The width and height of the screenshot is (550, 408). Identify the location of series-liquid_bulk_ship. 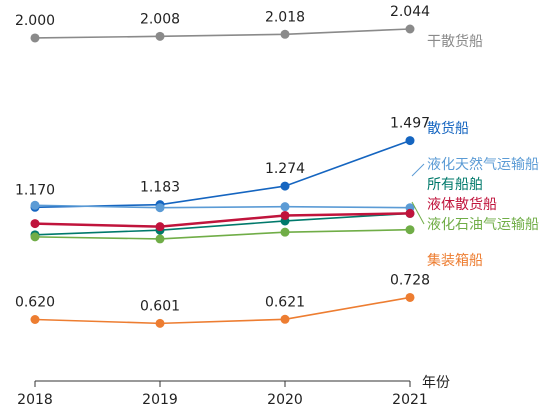
(222, 220).